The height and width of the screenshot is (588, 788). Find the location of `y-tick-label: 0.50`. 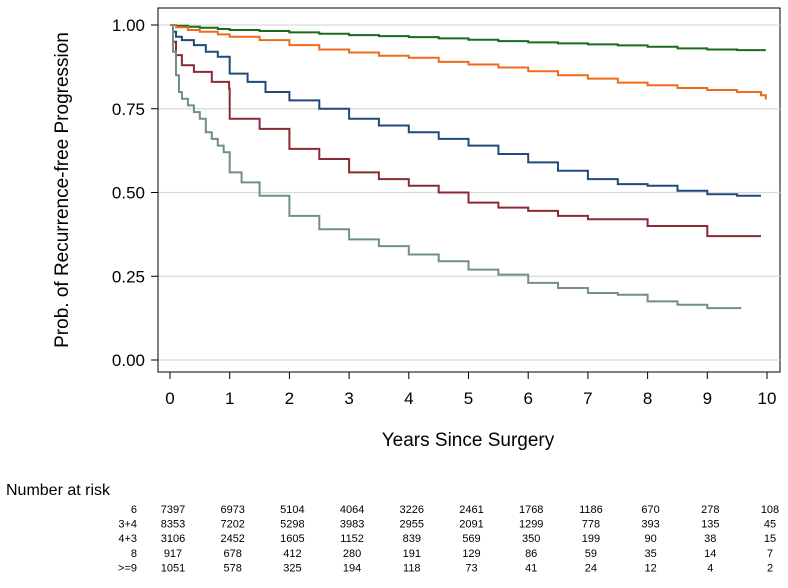

y-tick-label: 0.50 is located at coordinates (128, 193).